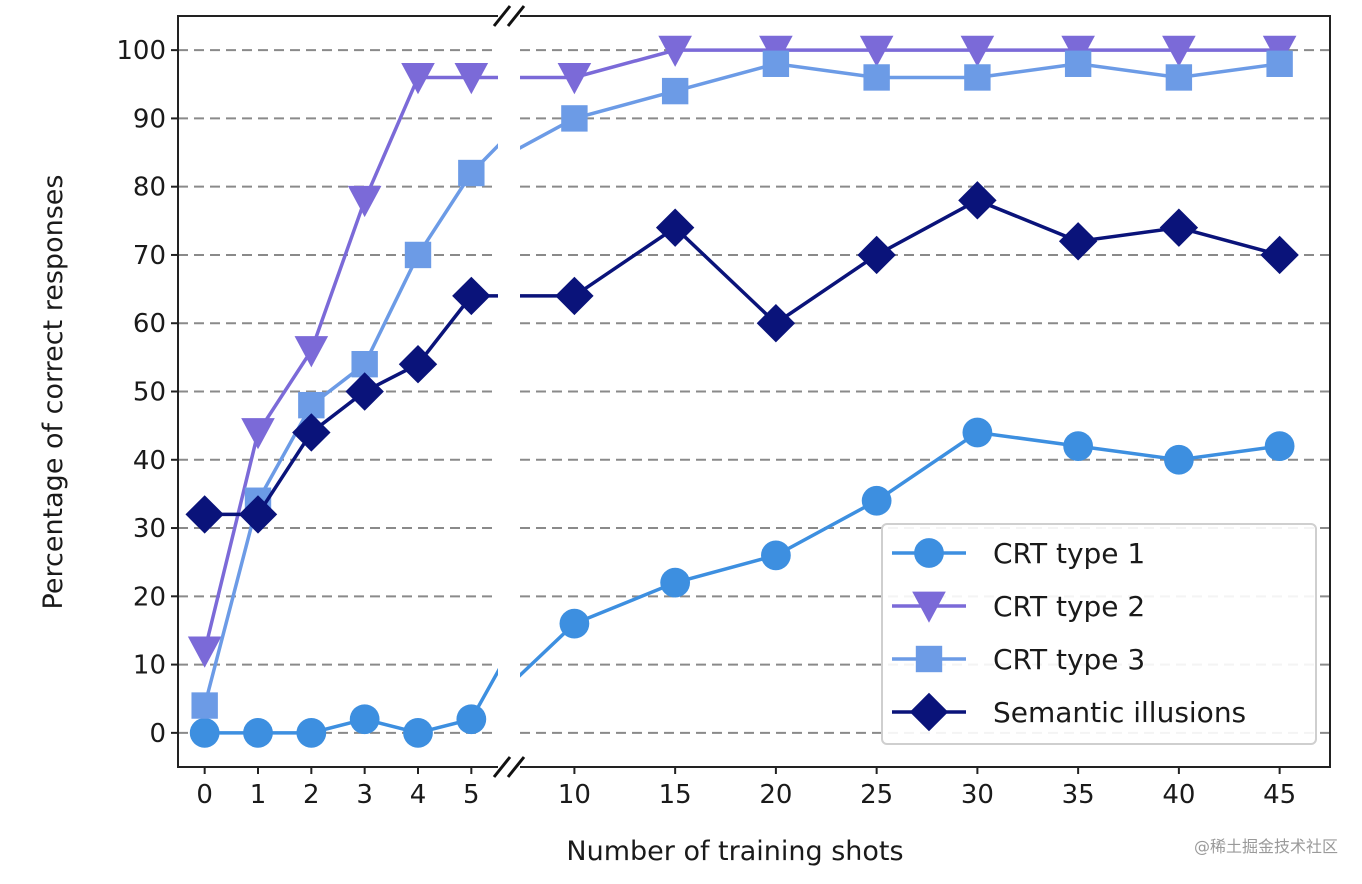  I want to click on x-tick-label: 30, so click(977, 795).